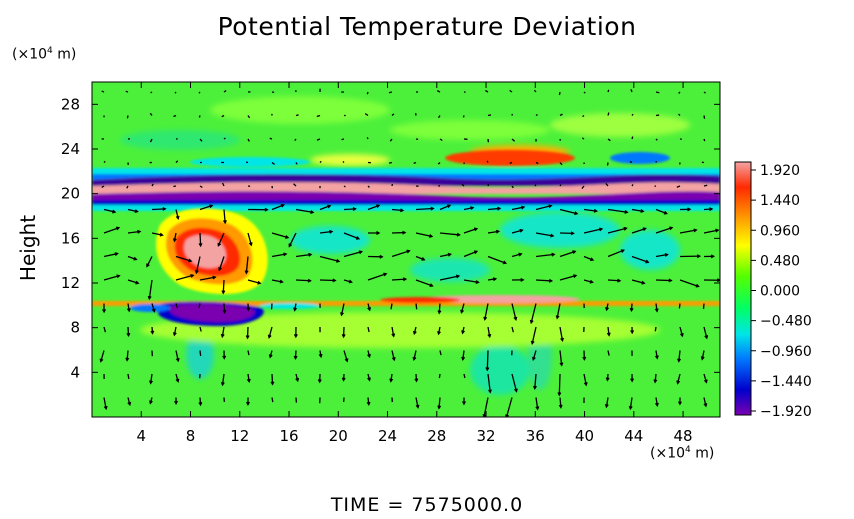 Image resolution: width=854 pixels, height=519 pixels. I want to click on y-tick-label: 16, so click(70, 238).